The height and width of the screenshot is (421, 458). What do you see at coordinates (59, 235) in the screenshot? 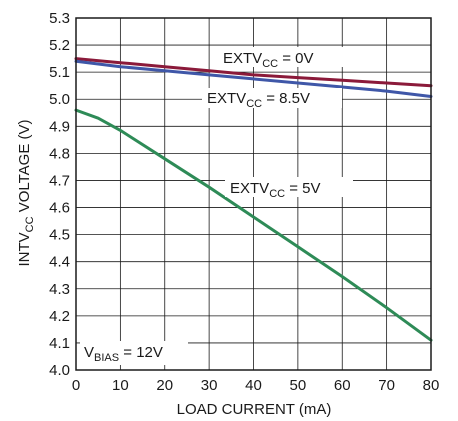
I see `y-tick-label: 4.5` at bounding box center [59, 235].